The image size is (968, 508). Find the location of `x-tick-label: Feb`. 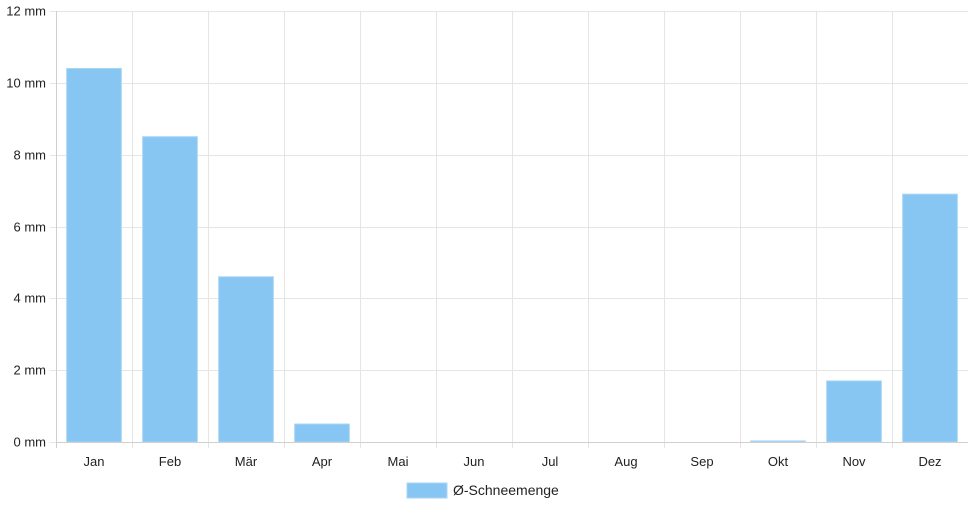

x-tick-label: Feb is located at coordinates (170, 461).